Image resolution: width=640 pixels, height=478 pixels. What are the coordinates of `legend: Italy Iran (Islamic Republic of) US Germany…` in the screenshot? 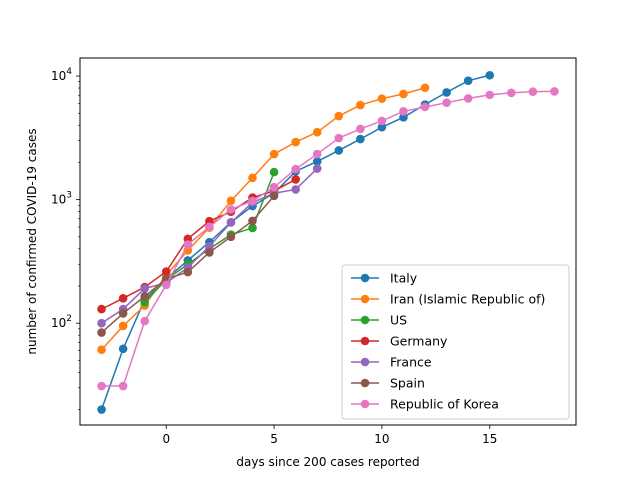 It's located at (455, 342).